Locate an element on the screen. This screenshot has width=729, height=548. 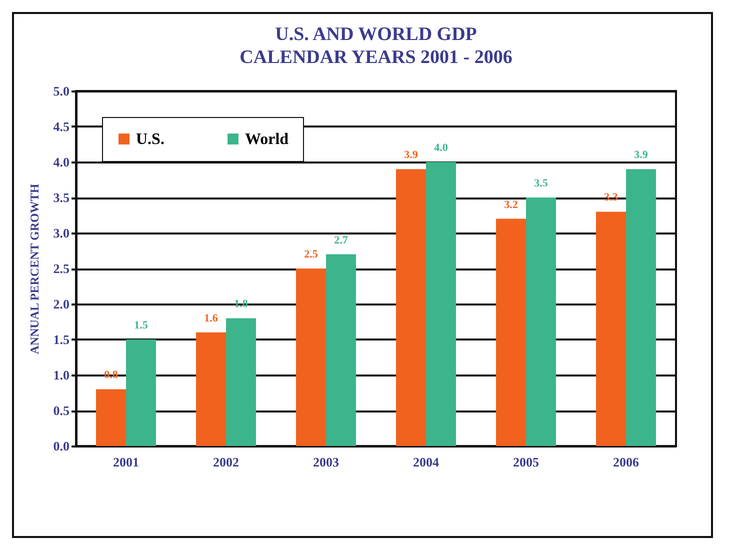
y-tick-label: 5.0 is located at coordinates (61, 91).